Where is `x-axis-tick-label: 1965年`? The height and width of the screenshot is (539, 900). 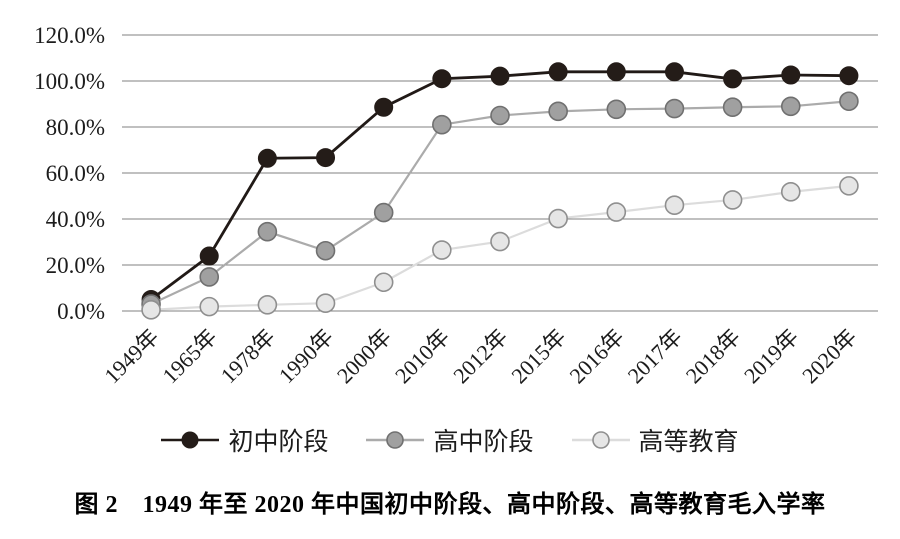 x-axis-tick-label: 1965年 is located at coordinates (189, 356).